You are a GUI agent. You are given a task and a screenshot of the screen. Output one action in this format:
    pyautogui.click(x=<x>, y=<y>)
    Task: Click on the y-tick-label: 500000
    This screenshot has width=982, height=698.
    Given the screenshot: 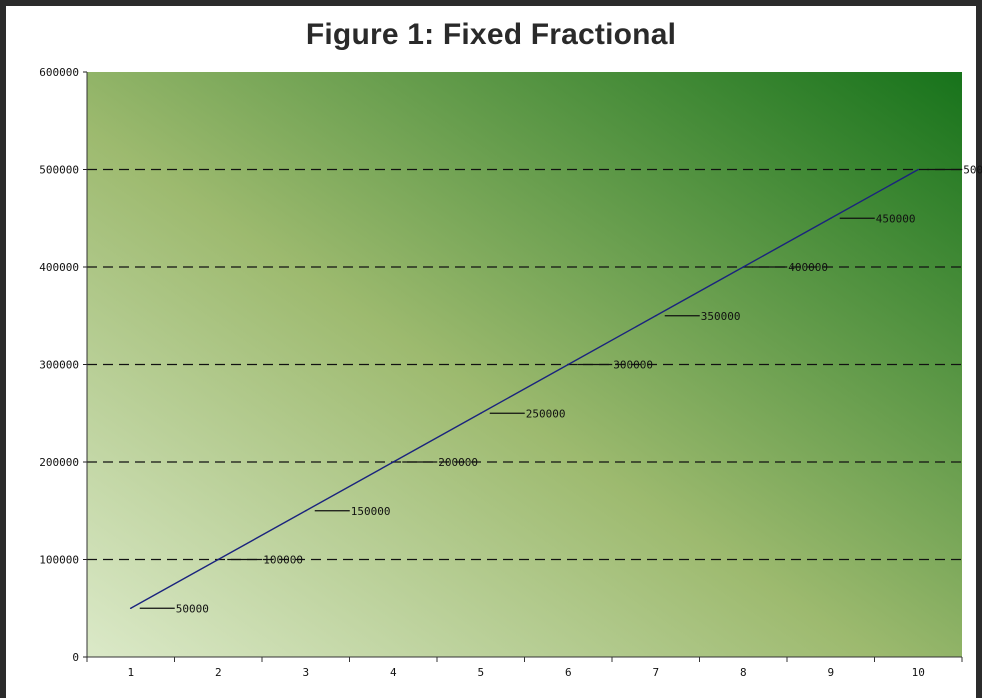 What is the action you would take?
    pyautogui.click(x=59, y=170)
    